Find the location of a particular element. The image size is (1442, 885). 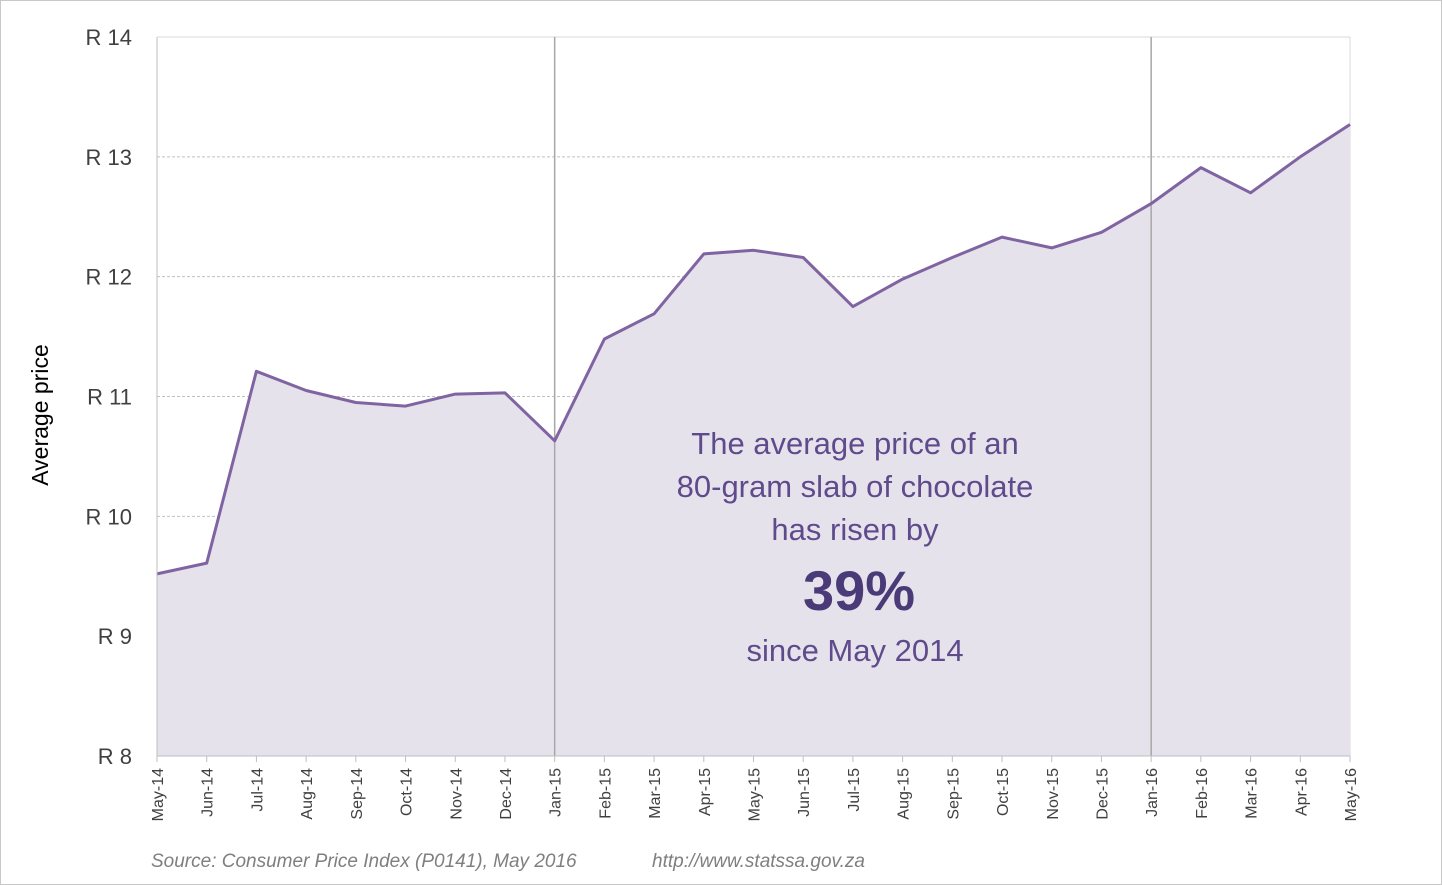

y-tick-label: R 10 is located at coordinates (109, 516).